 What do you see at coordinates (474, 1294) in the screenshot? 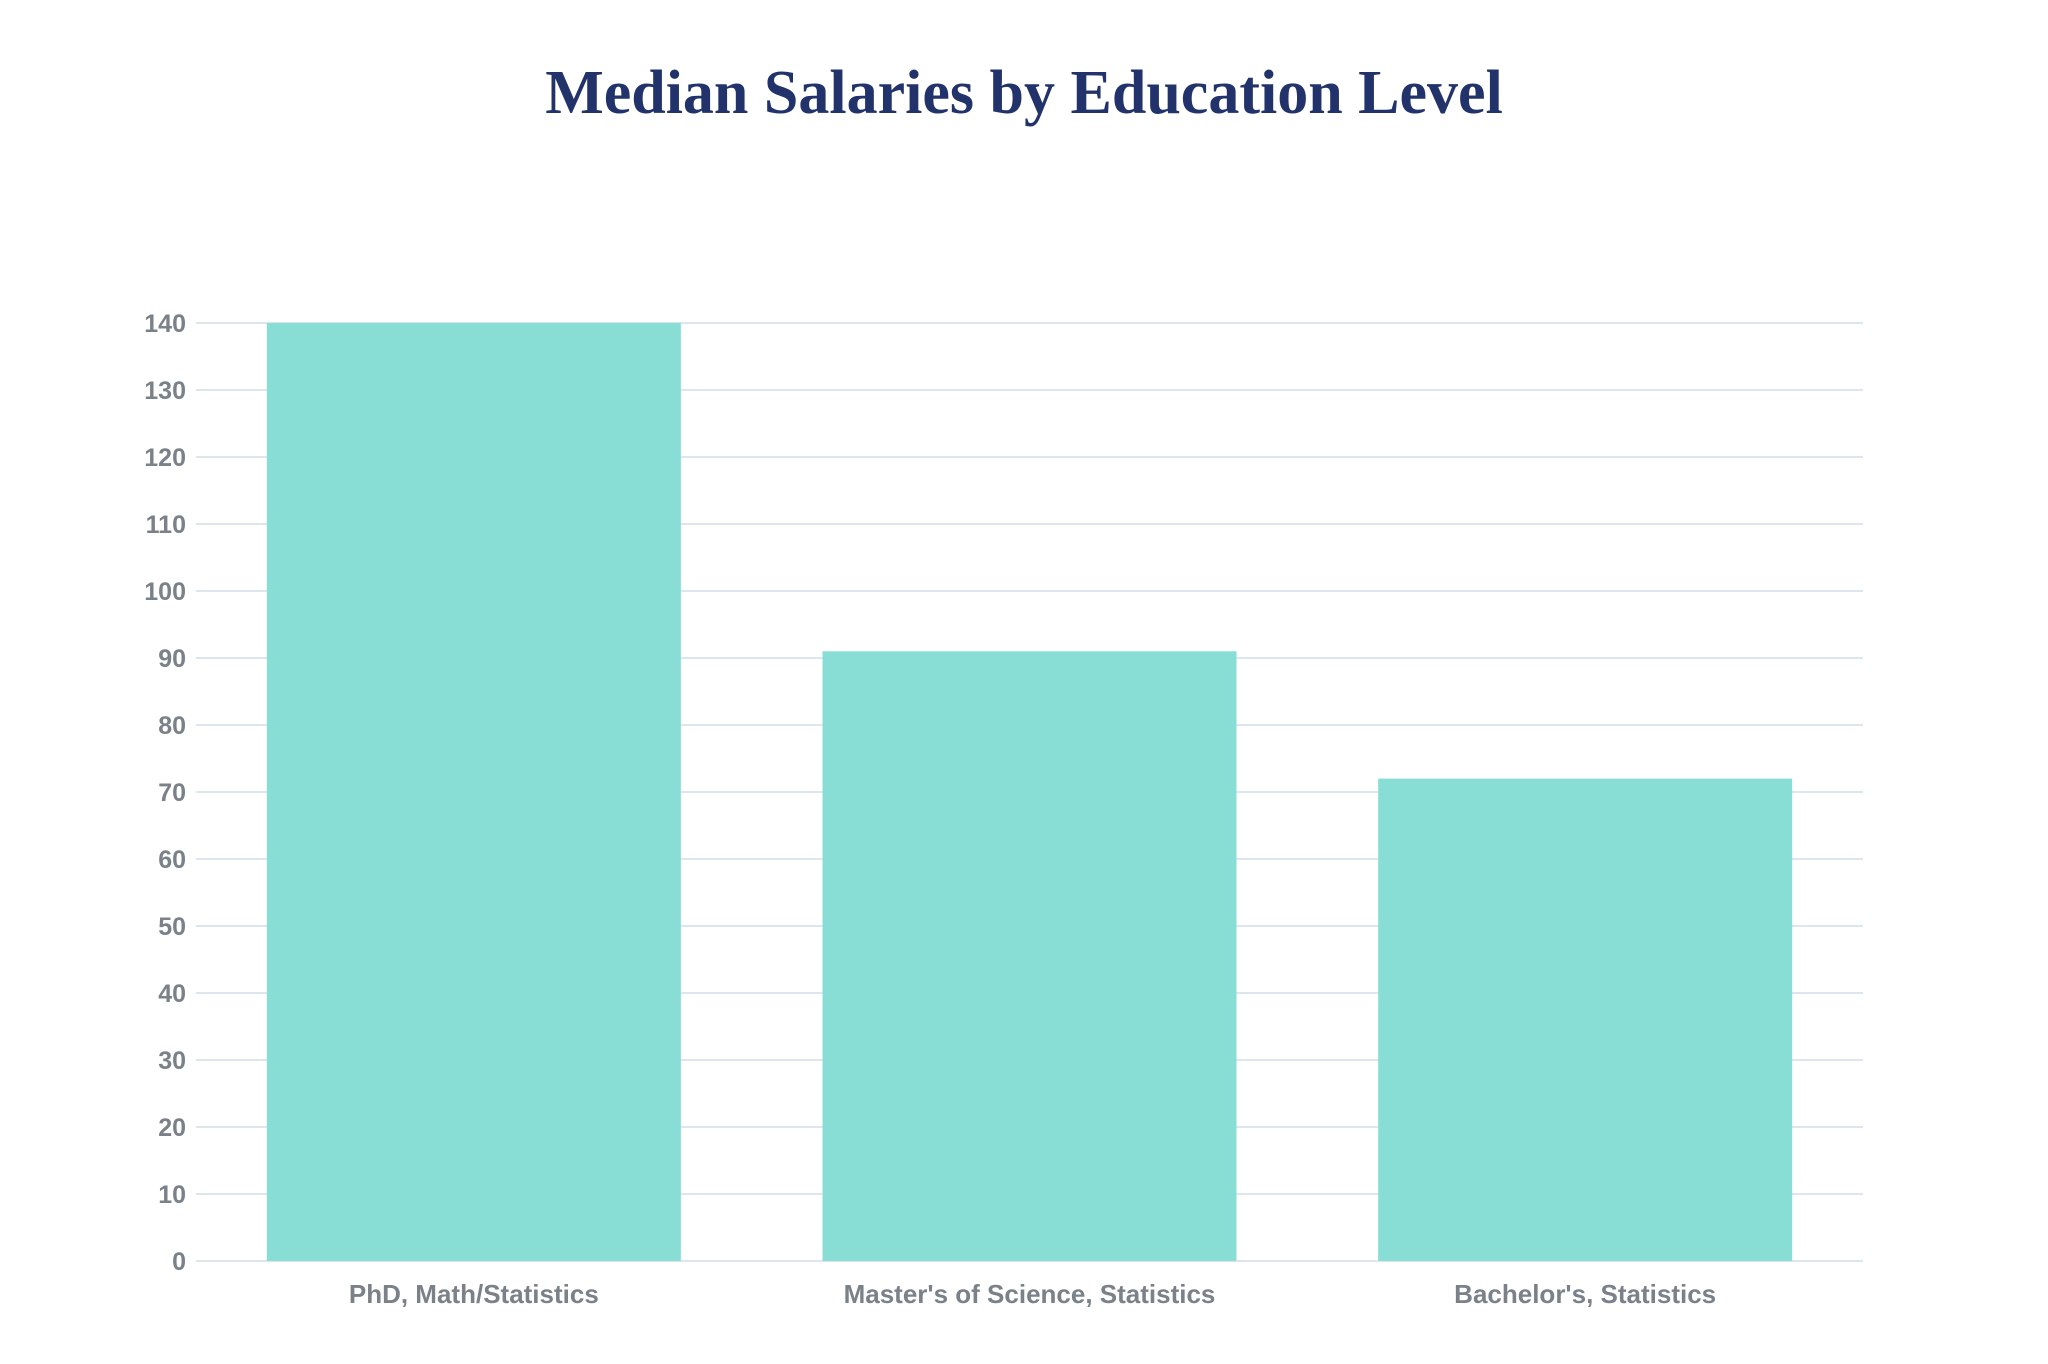
I see `x-tick-label: PhD, Math/Statistics` at bounding box center [474, 1294].